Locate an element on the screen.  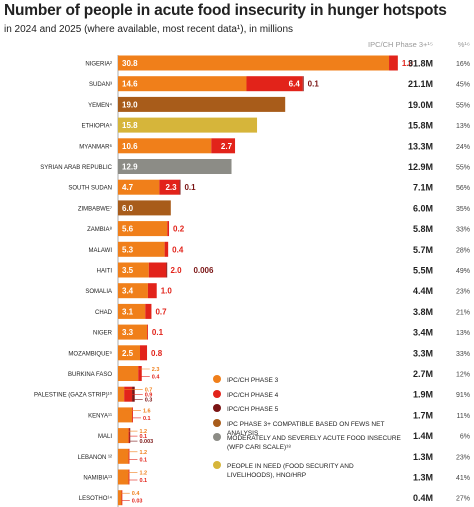
category-label: YEMEN⁴ is located at coordinates (100, 105).